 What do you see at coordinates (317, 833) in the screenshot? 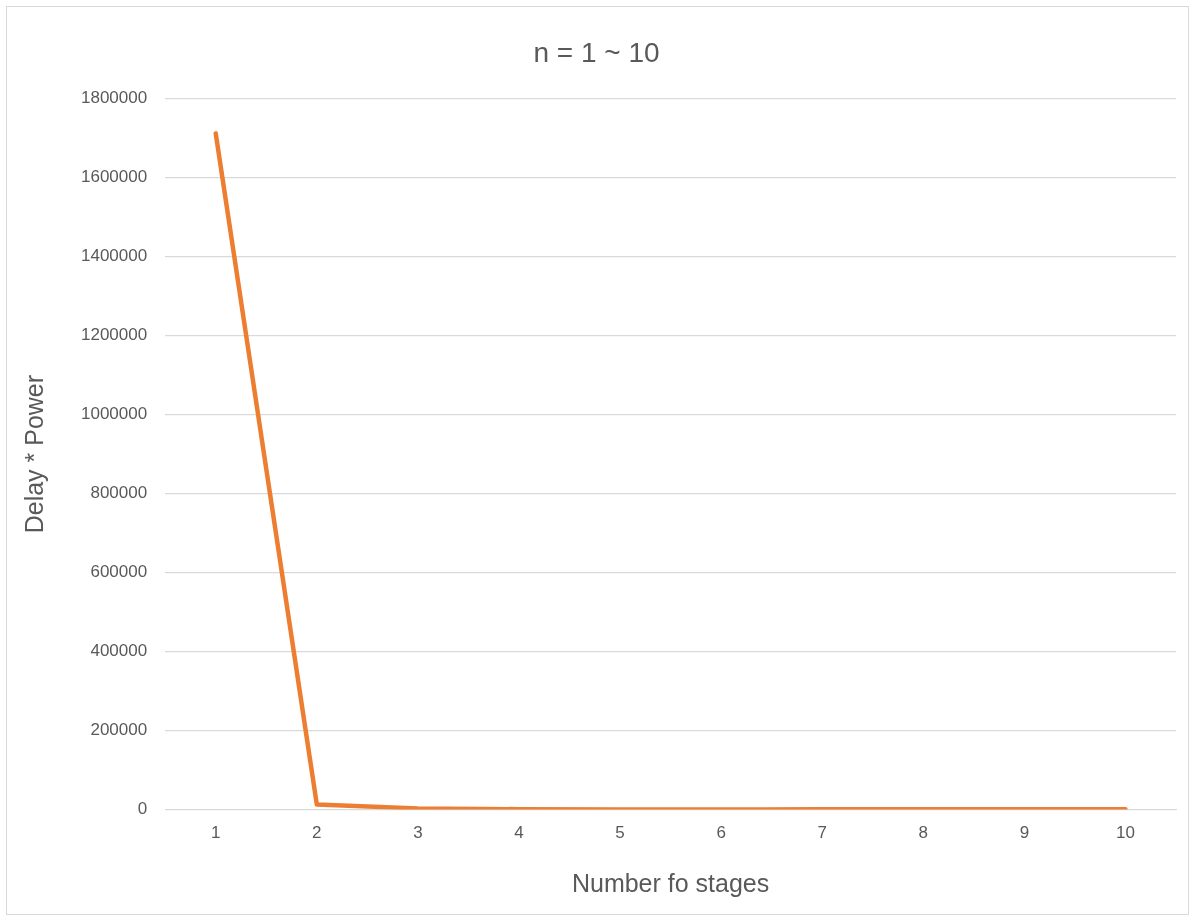
I see `x-tick-label: 2` at bounding box center [317, 833].